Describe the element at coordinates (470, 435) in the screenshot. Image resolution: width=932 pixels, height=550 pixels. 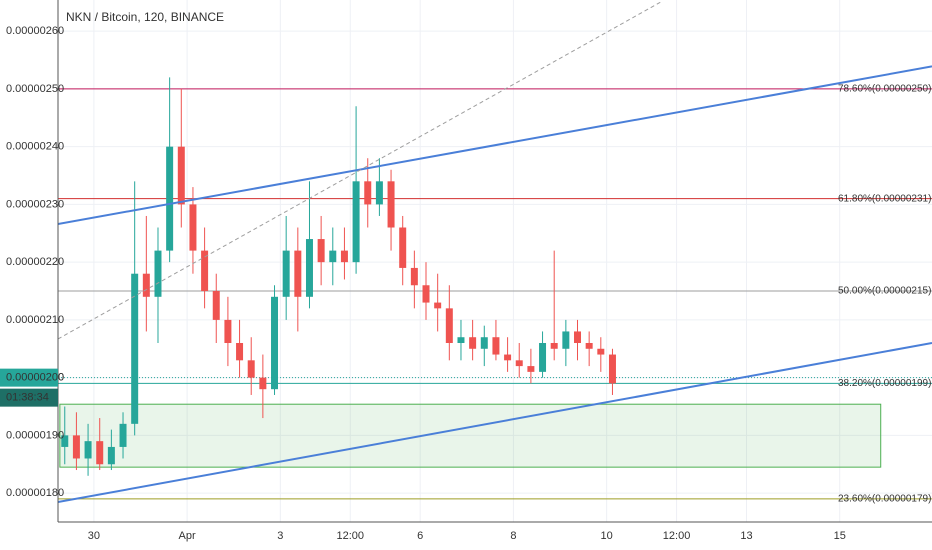
I see `zone` at that location.